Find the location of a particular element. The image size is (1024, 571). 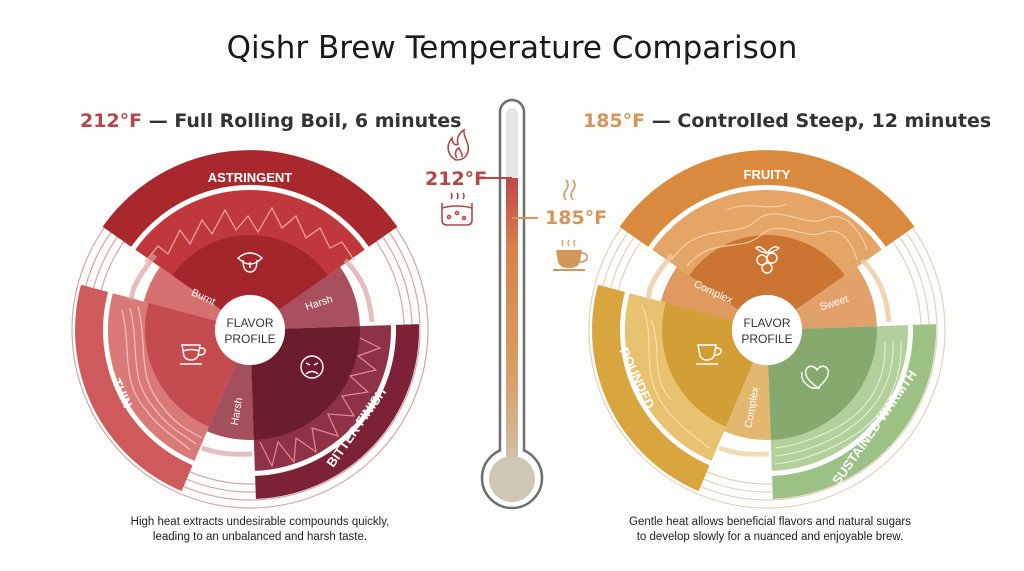

angry-face-icon is located at coordinates (312, 367).